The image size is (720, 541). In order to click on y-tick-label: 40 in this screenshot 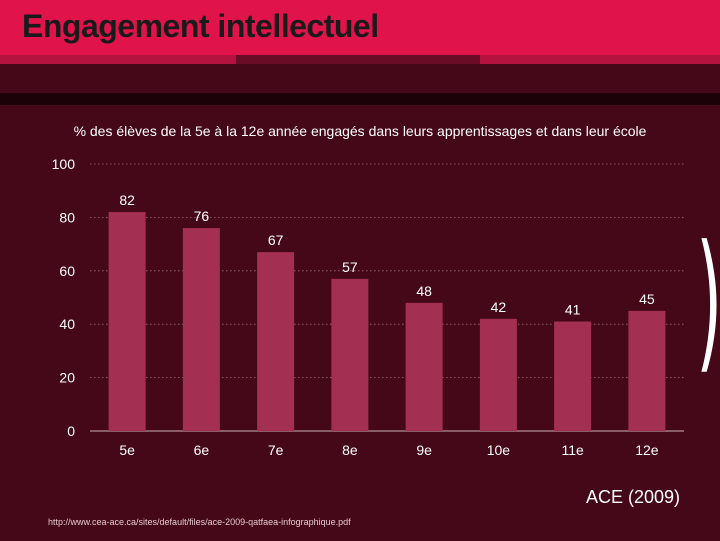, I will do `click(67, 324)`.